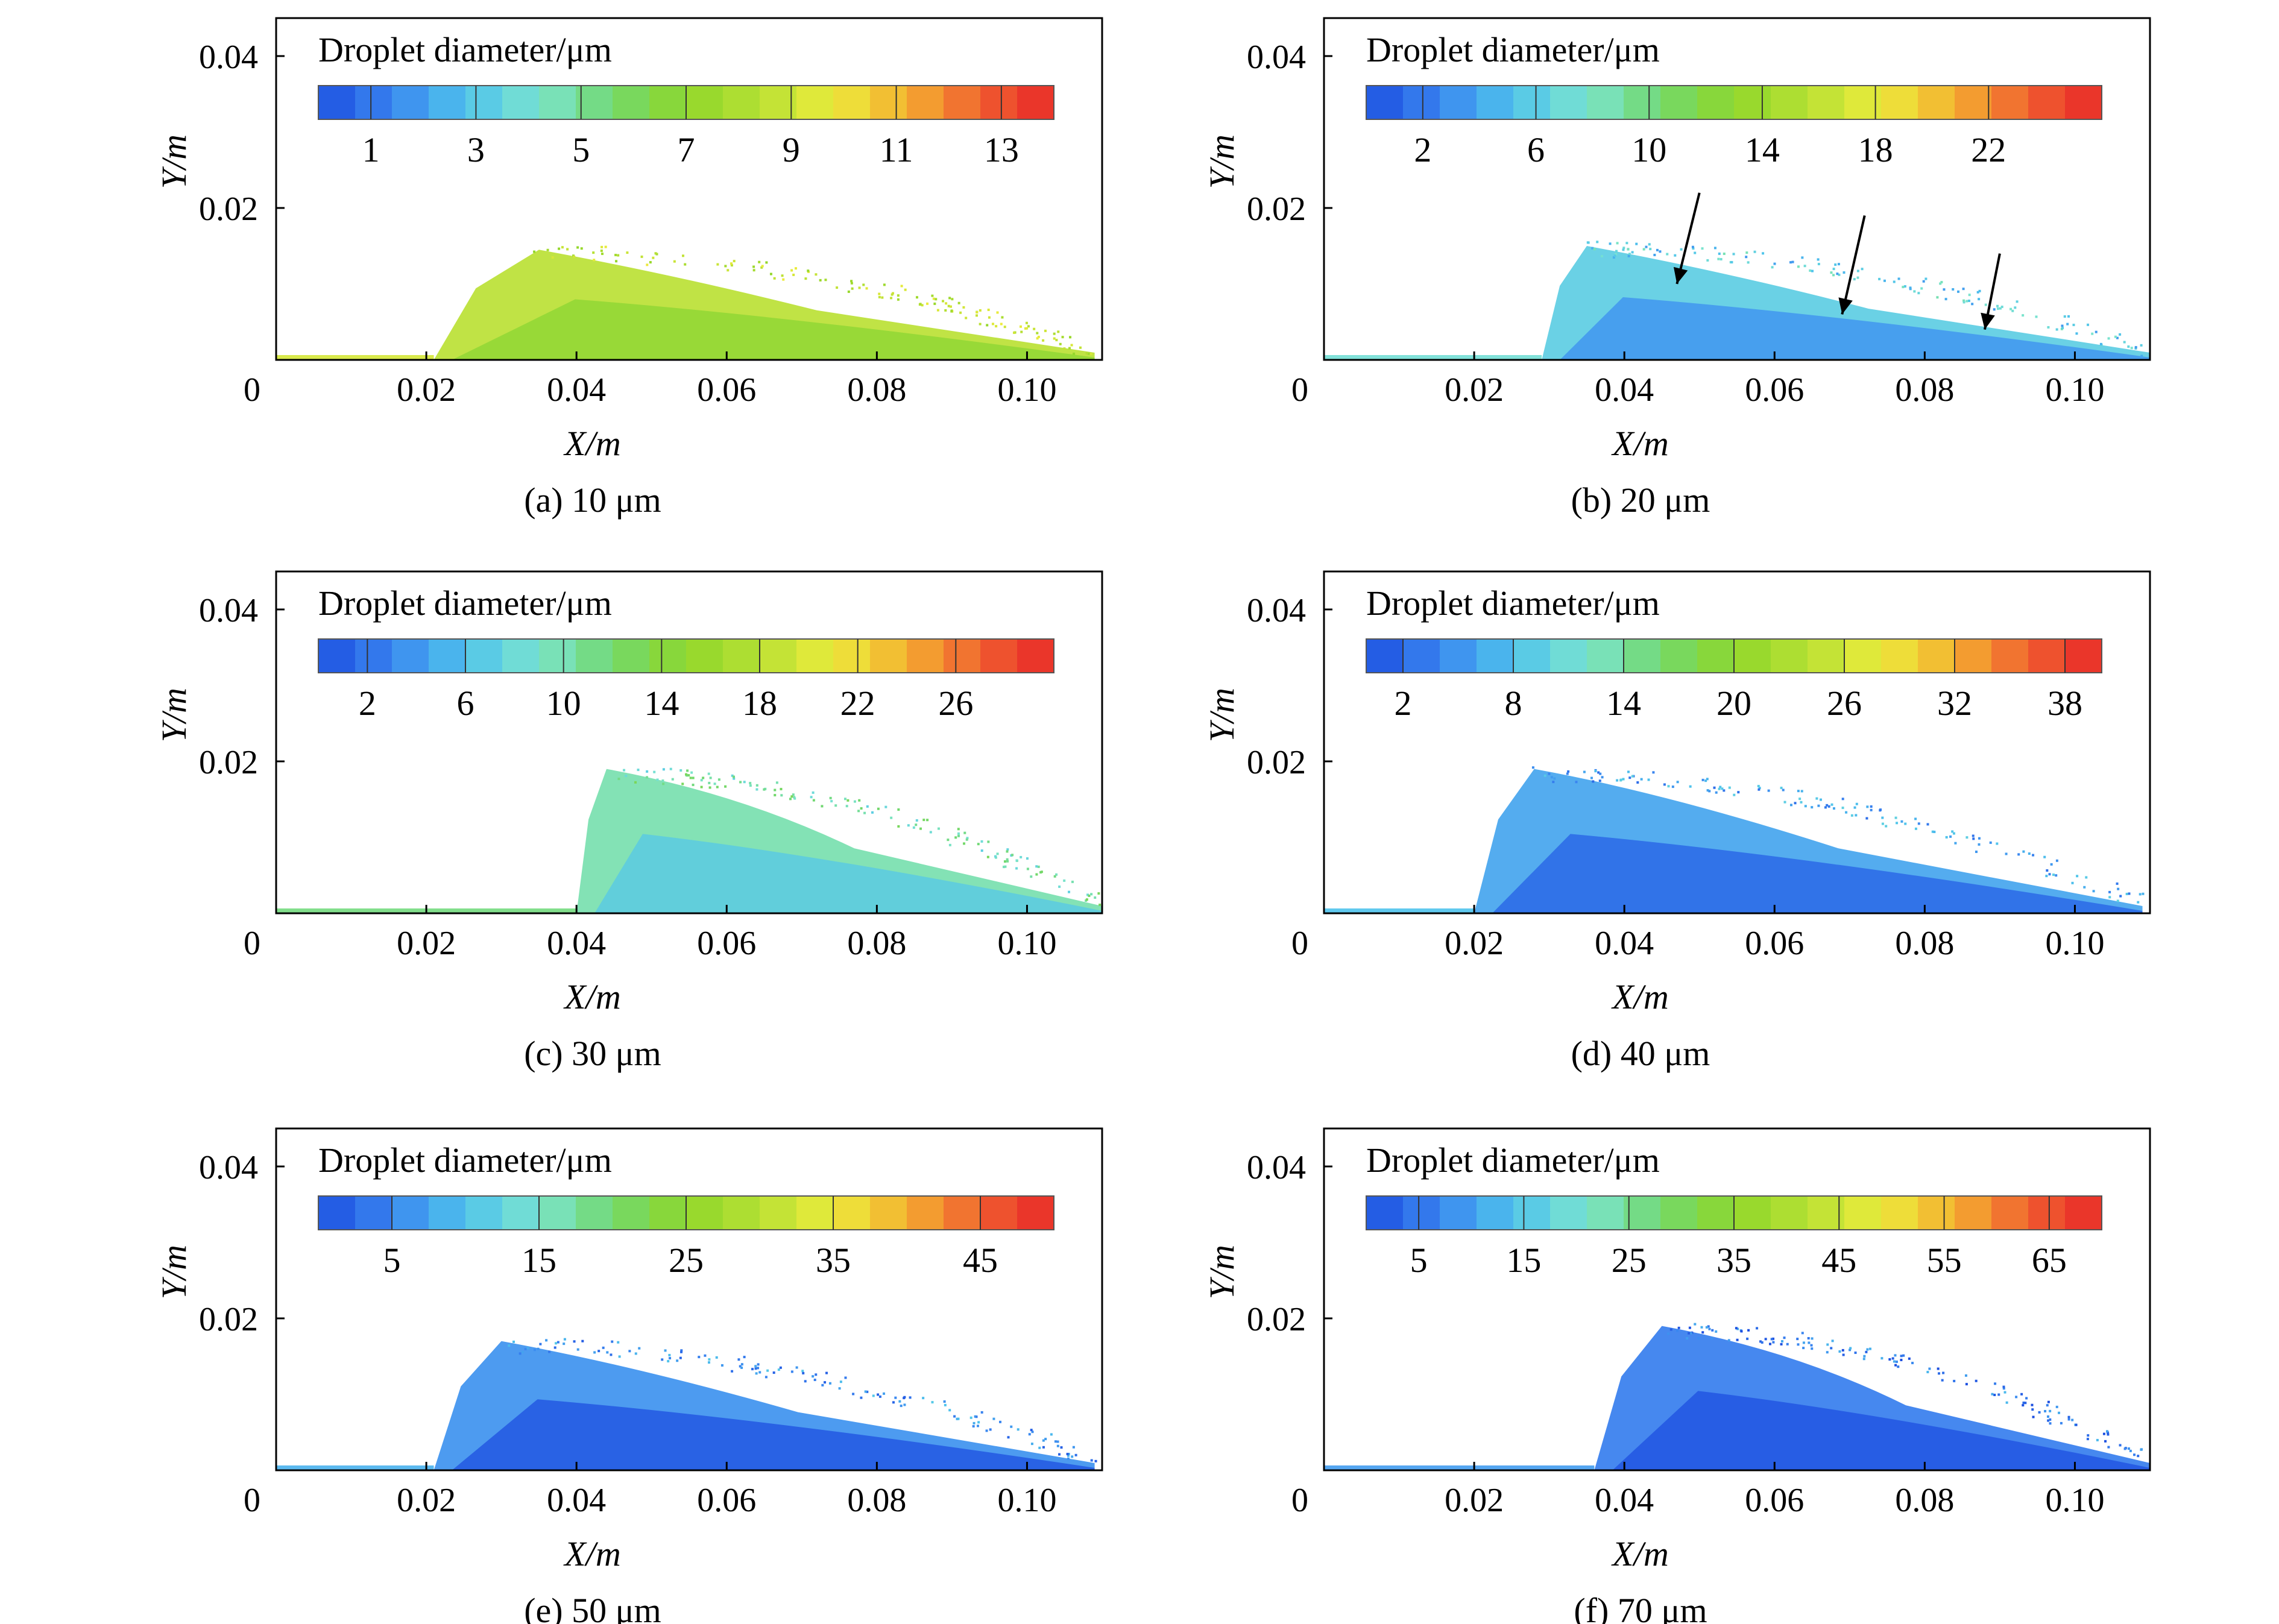  Describe the element at coordinates (897, 150) in the screenshot. I see `colorbar-tick-label: 11` at that location.